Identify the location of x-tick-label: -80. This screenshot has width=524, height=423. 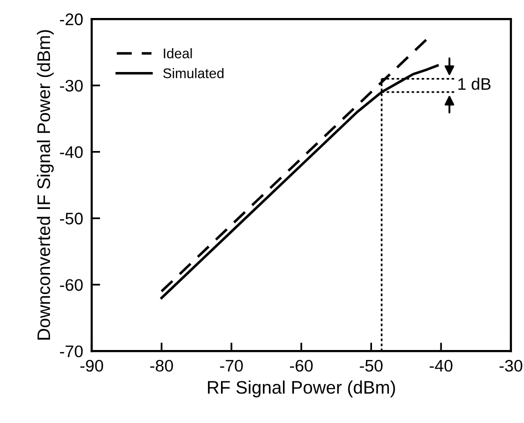
(161, 366).